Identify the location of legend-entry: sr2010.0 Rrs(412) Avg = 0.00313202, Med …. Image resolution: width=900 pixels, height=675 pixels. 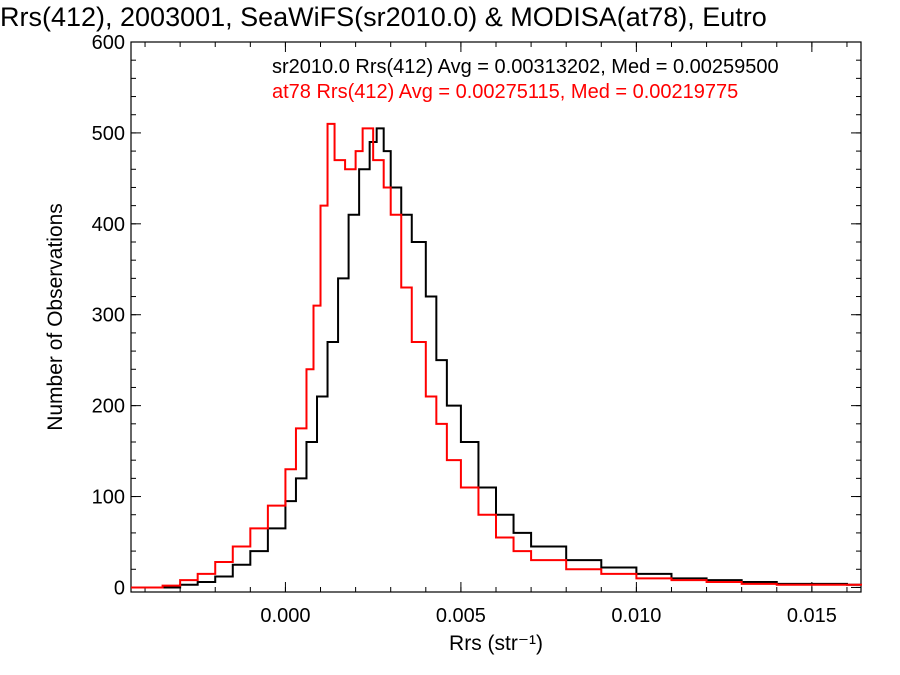
(525, 67).